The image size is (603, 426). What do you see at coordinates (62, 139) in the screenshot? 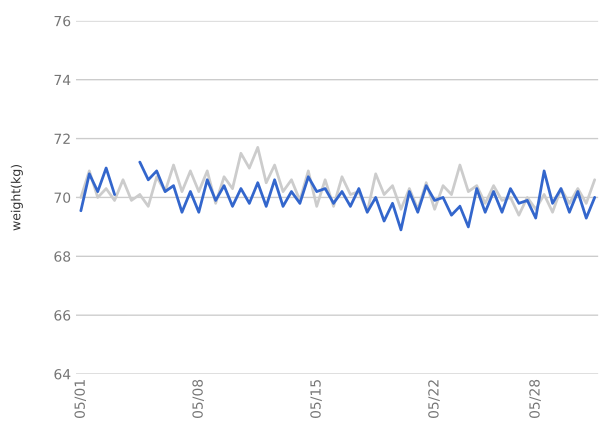
I see `y-tick-label: 72` at bounding box center [62, 139].